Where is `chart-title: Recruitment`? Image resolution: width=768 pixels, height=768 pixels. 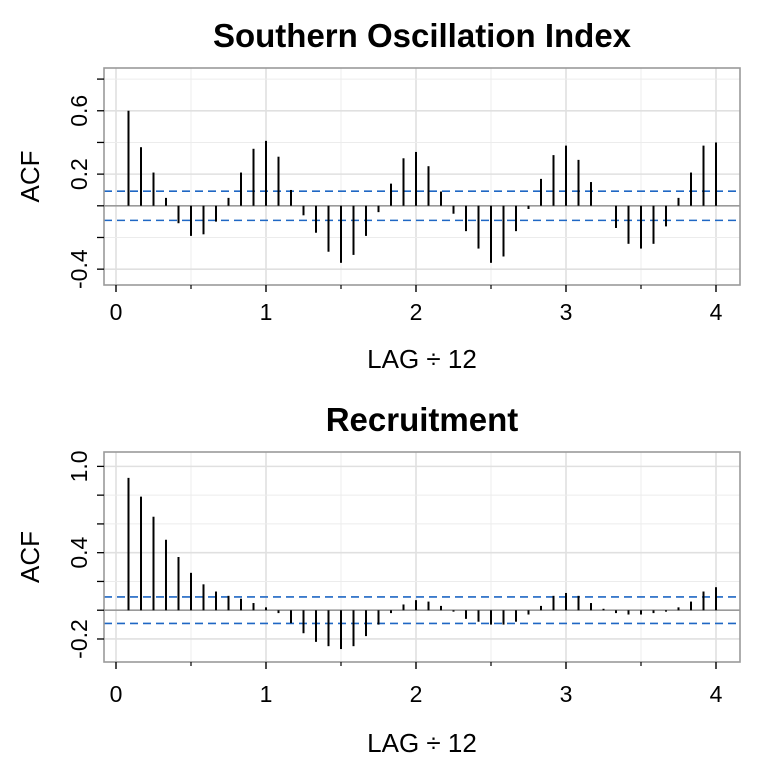 chart-title: Recruitment is located at coordinates (422, 419).